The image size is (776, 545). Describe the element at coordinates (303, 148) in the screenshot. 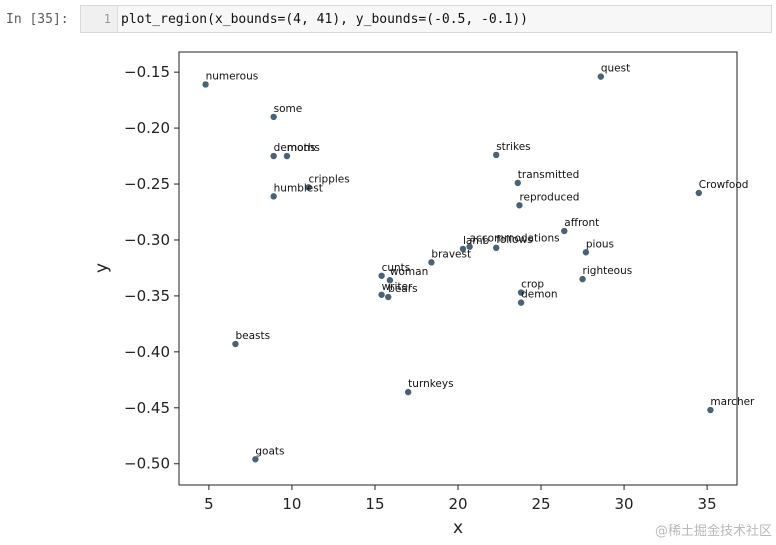

I see `point-label: moths` at that location.